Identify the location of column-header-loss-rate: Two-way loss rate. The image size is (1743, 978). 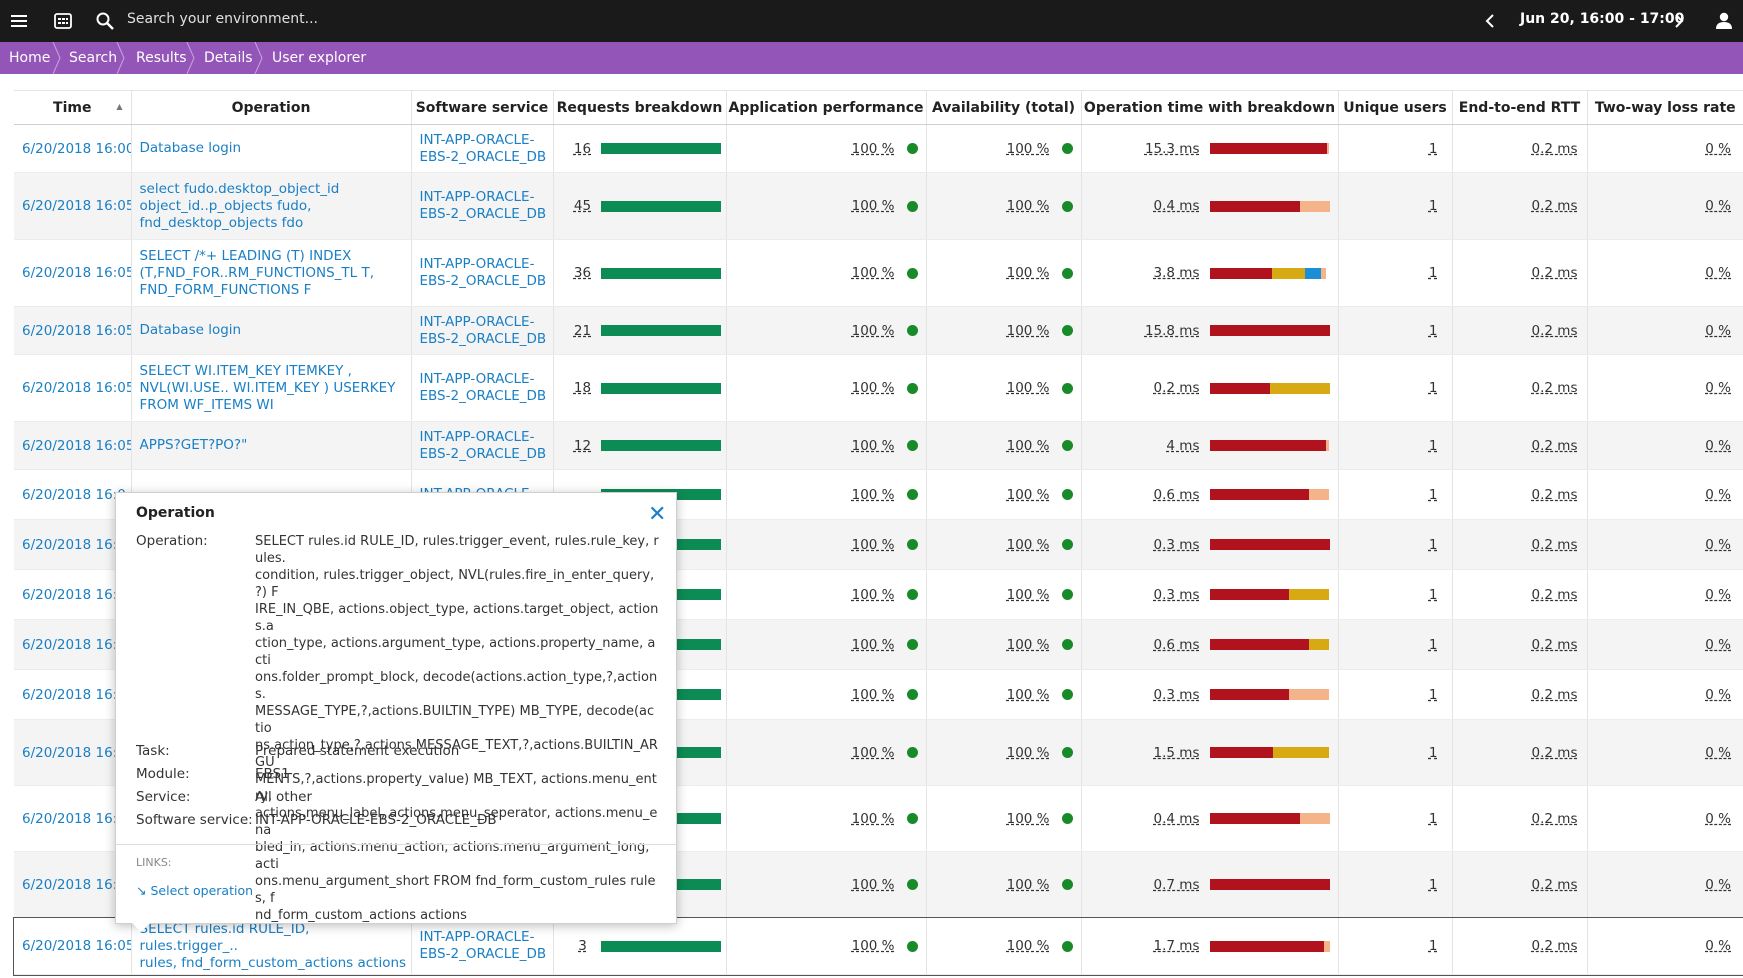
(1665, 107).